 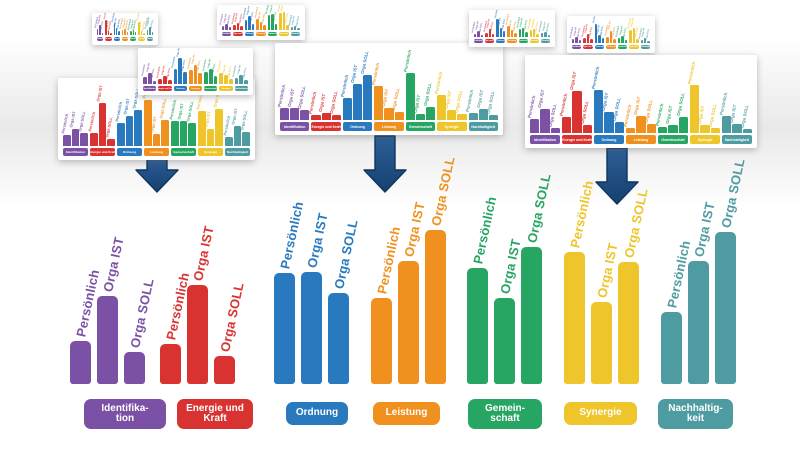 I want to click on category-pill-Ordnung: Ordnung, so click(x=317, y=413).